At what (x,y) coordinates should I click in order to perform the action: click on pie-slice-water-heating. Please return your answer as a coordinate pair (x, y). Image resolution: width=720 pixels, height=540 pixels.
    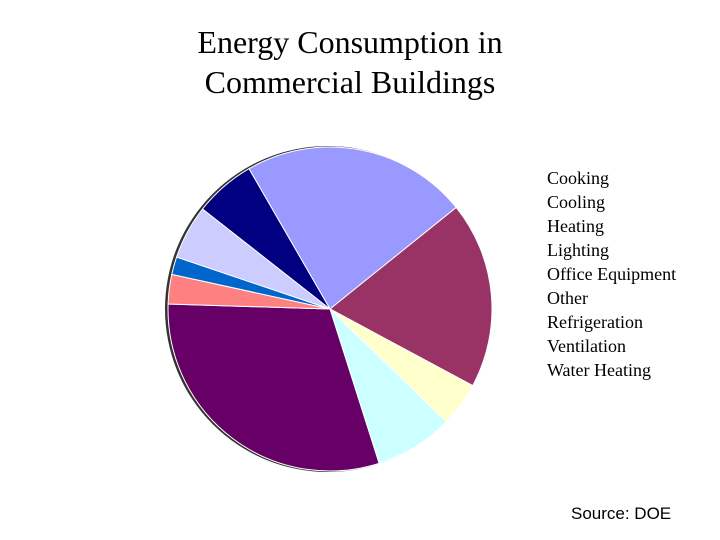
    Looking at the image, I should click on (266, 239).